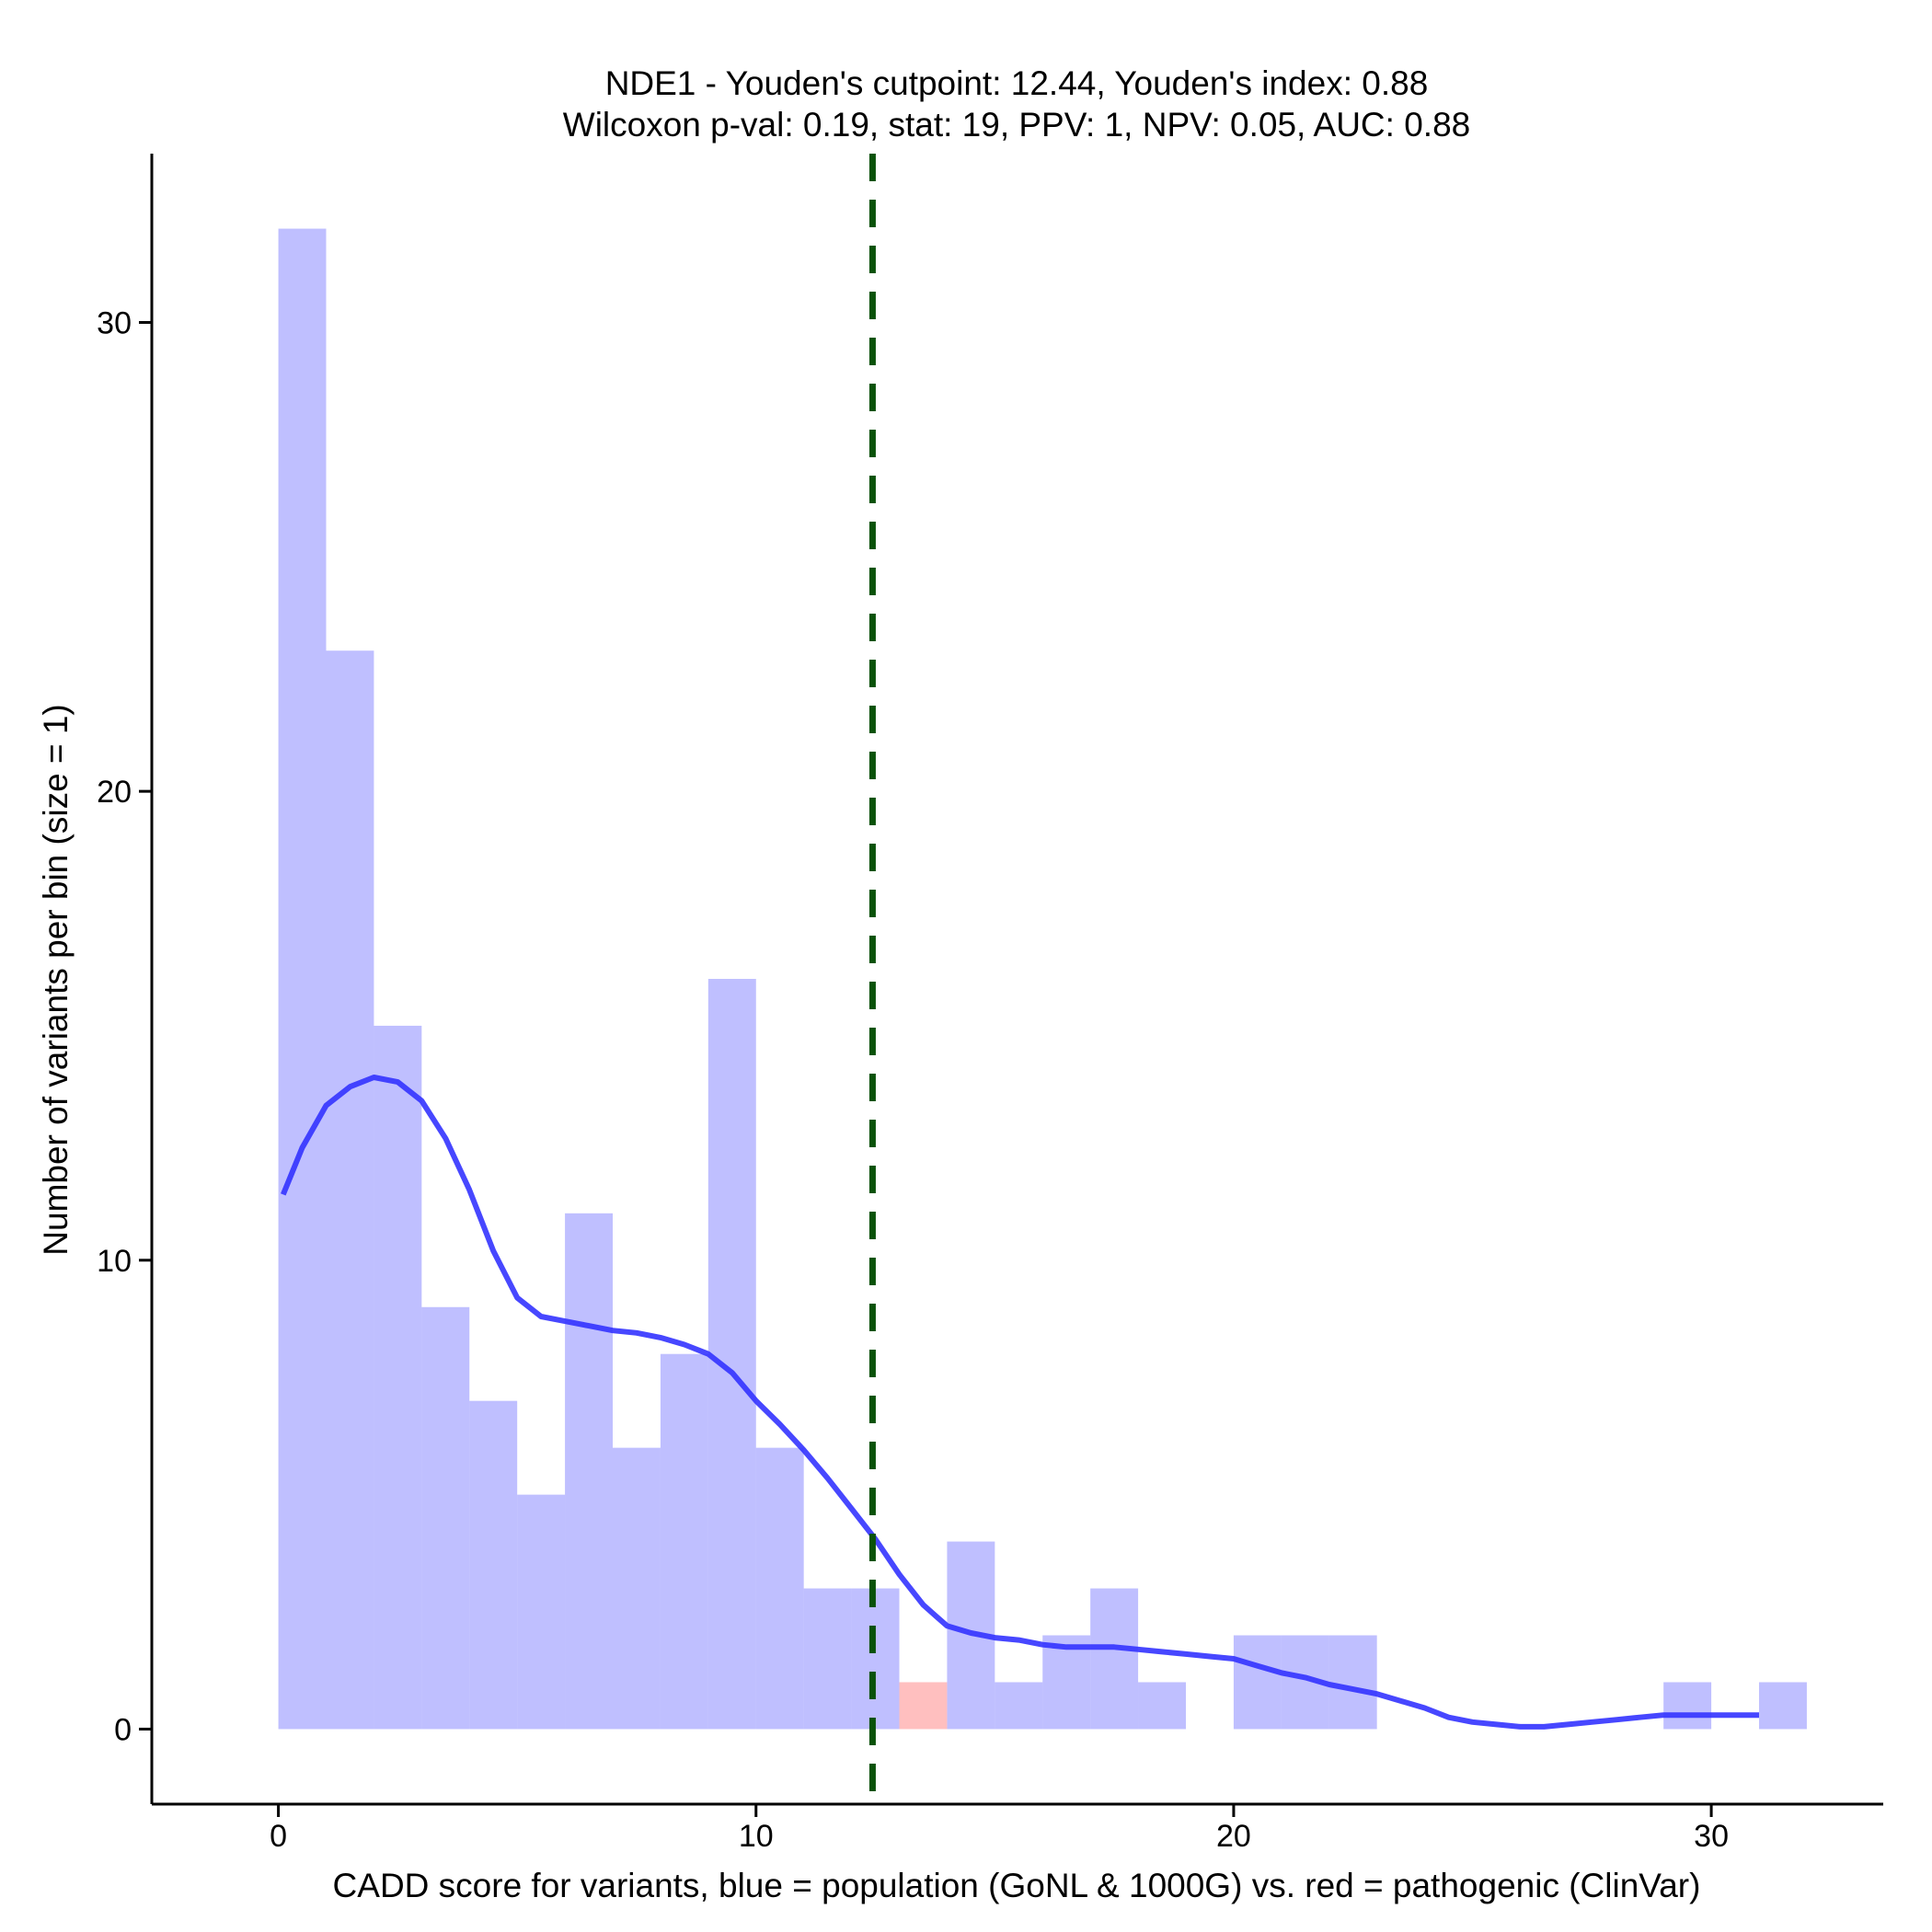 Image resolution: width=1932 pixels, height=1932 pixels. Describe the element at coordinates (1233, 1836) in the screenshot. I see `x-tick-label: 20` at that location.